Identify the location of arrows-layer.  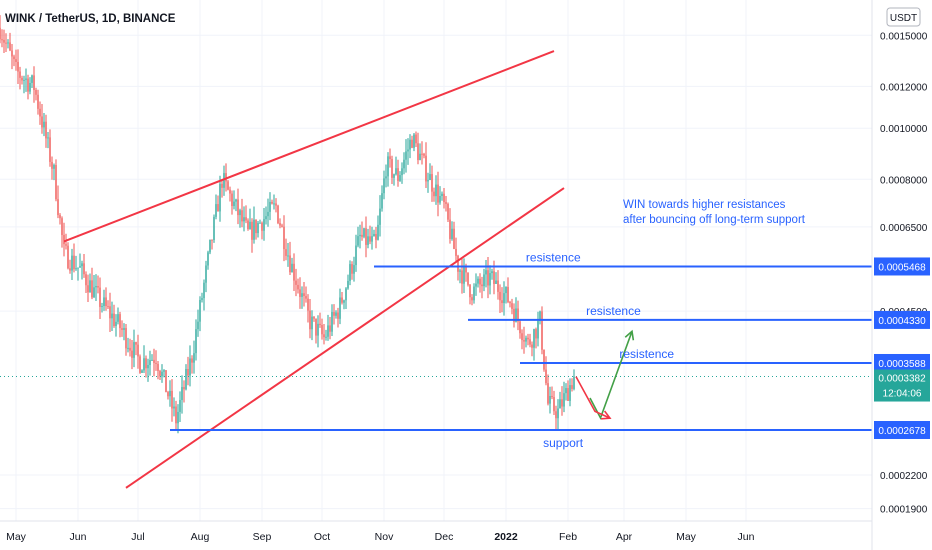
(605, 374).